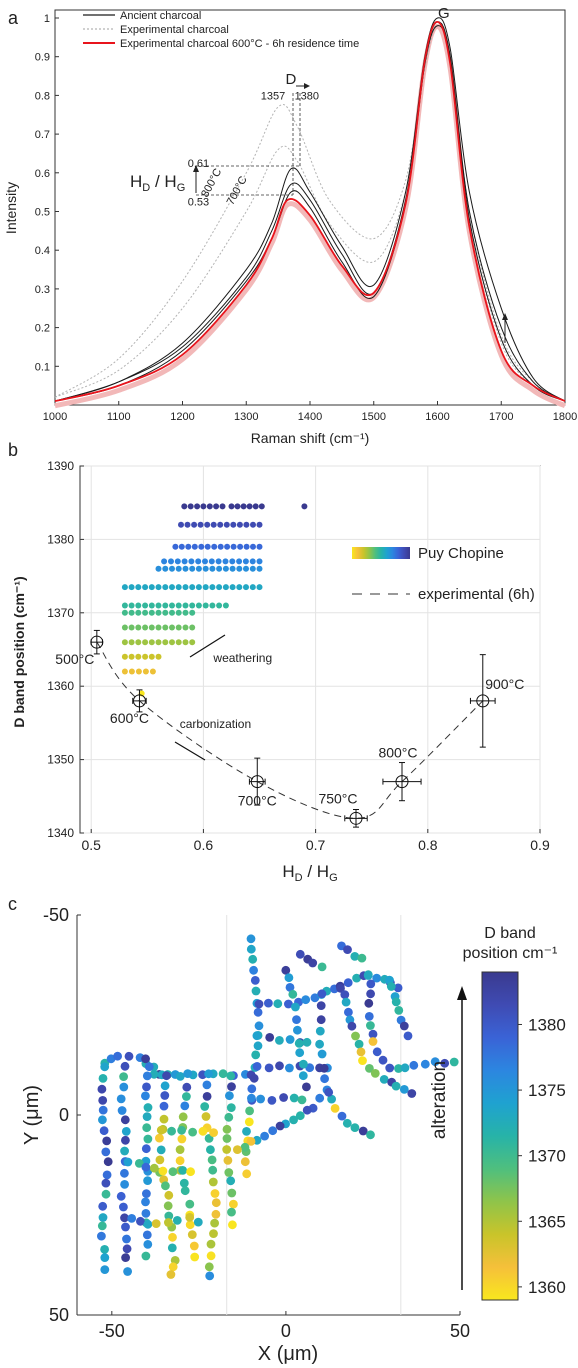 This screenshot has width=578, height=1368. I want to click on y-tick-label: 1390, so click(60, 466).